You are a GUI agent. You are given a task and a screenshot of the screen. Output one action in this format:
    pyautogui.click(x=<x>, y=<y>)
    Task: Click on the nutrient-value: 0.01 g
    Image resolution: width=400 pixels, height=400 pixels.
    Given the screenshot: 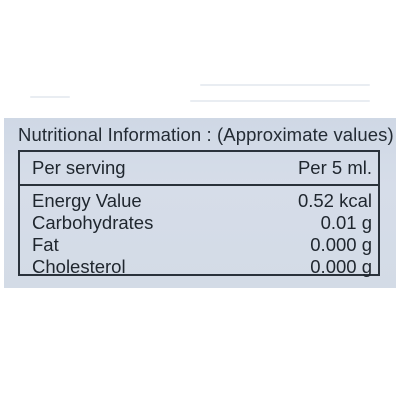 What is the action you would take?
    pyautogui.click(x=346, y=222)
    